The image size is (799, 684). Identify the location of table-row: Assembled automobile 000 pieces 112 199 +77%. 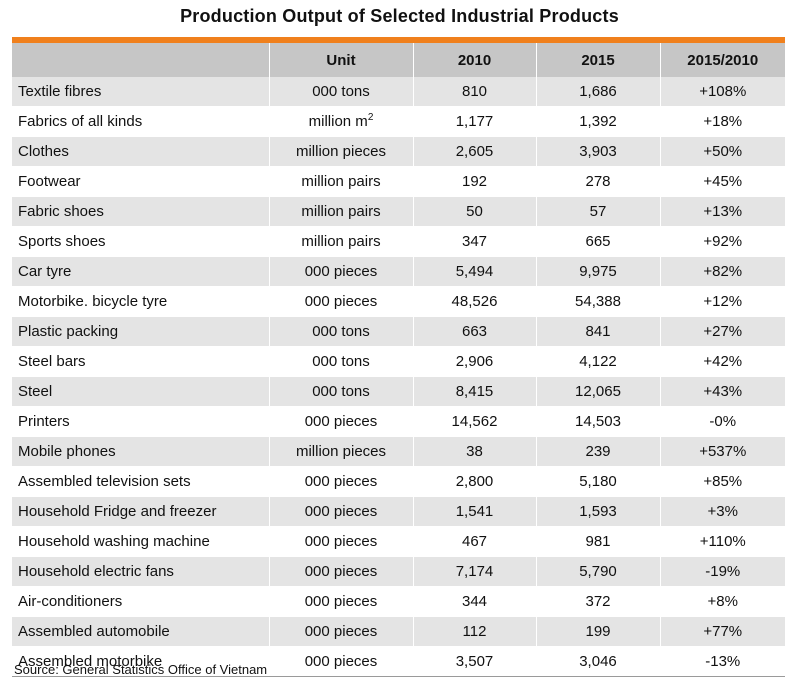
(398, 631).